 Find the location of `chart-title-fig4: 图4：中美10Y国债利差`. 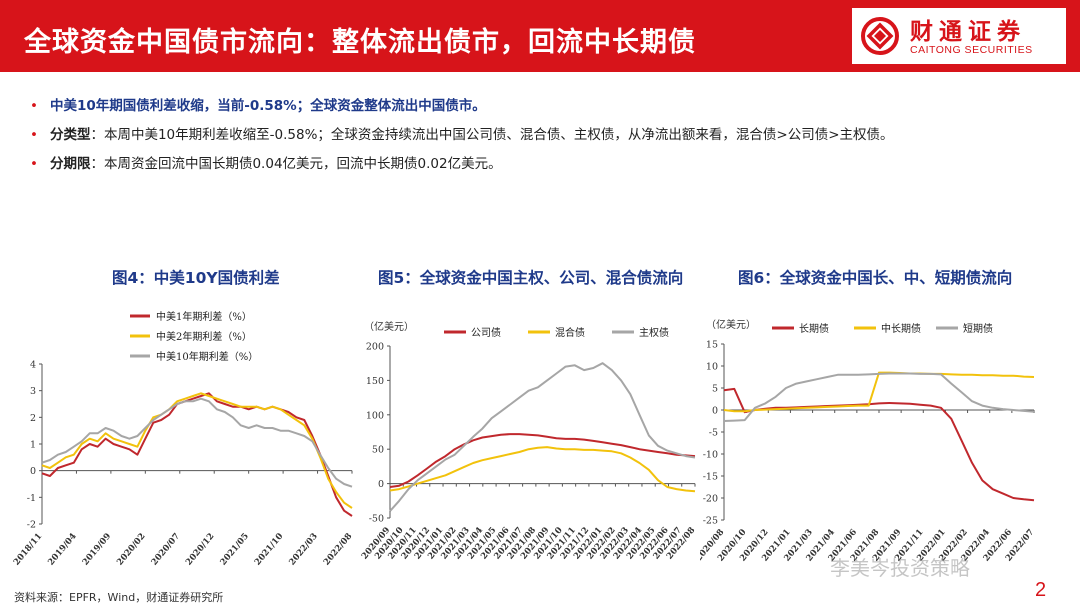

chart-title-fig4: 图4：中美10Y国债利差 is located at coordinates (196, 278).